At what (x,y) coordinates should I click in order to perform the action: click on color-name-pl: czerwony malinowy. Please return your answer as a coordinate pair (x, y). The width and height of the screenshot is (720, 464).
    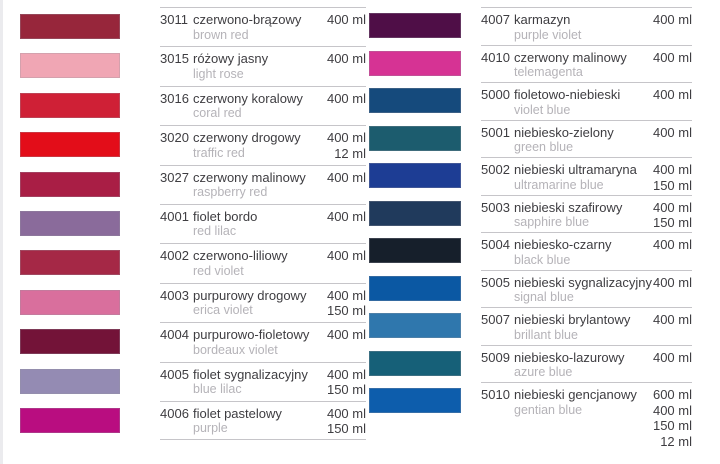
    Looking at the image, I should click on (249, 177).